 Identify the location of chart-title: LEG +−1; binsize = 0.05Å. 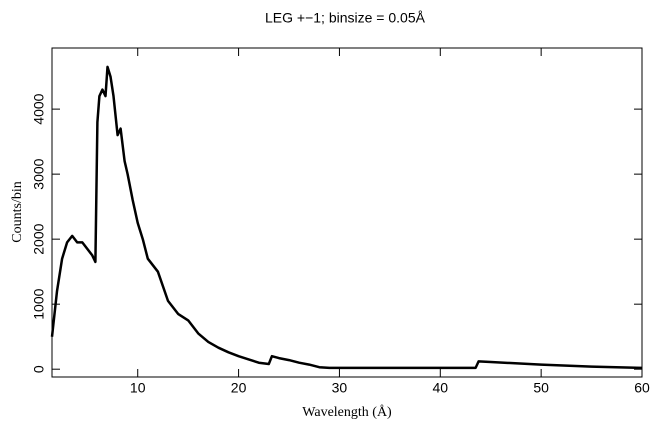
(345, 18).